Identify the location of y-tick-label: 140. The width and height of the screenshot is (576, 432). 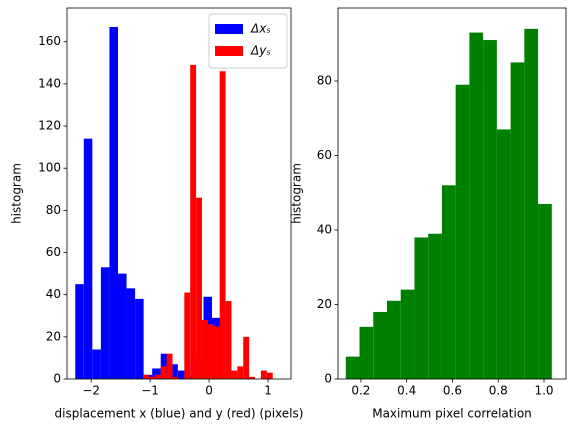
(49, 83).